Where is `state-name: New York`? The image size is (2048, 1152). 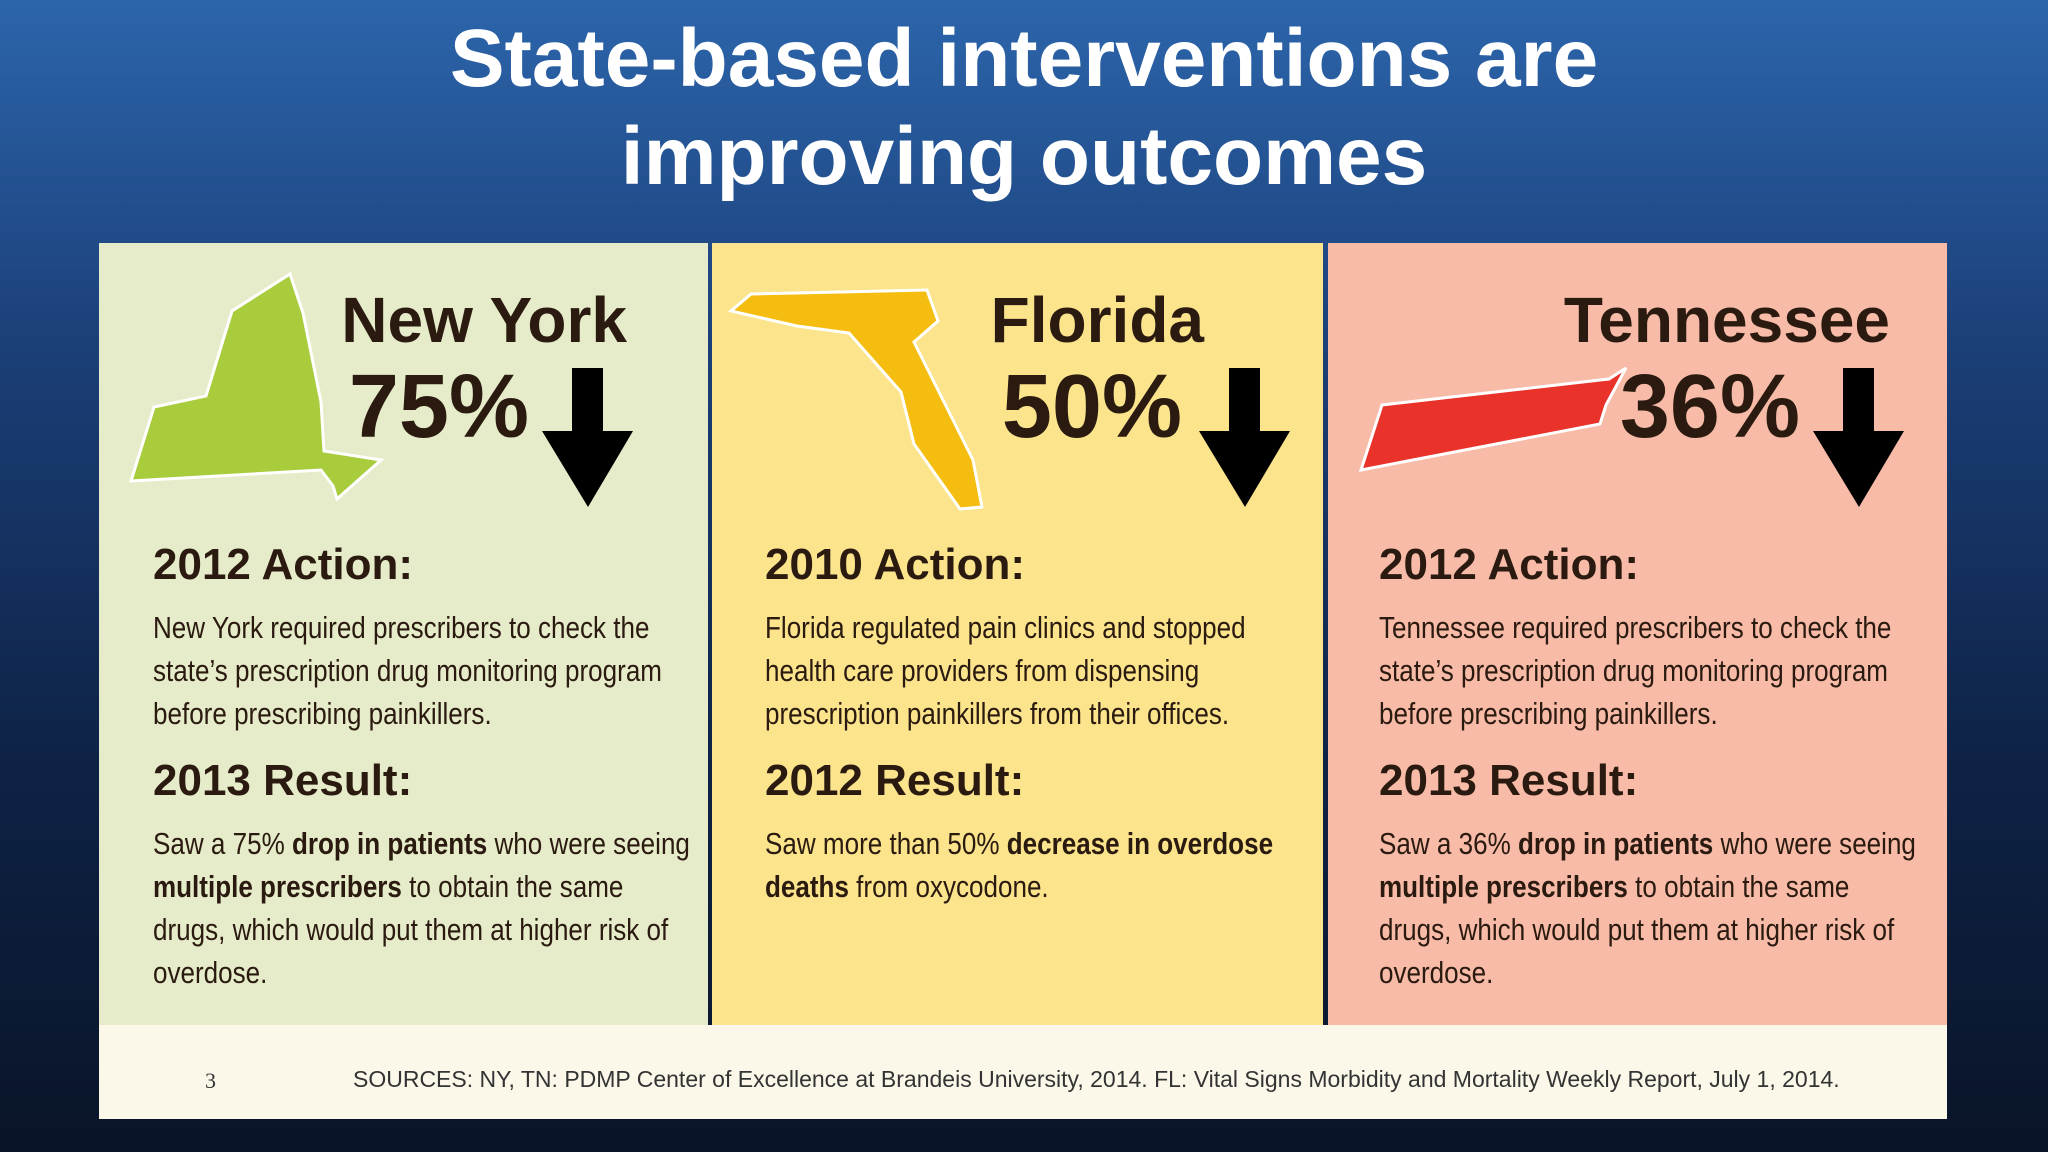 state-name: New York is located at coordinates (484, 320).